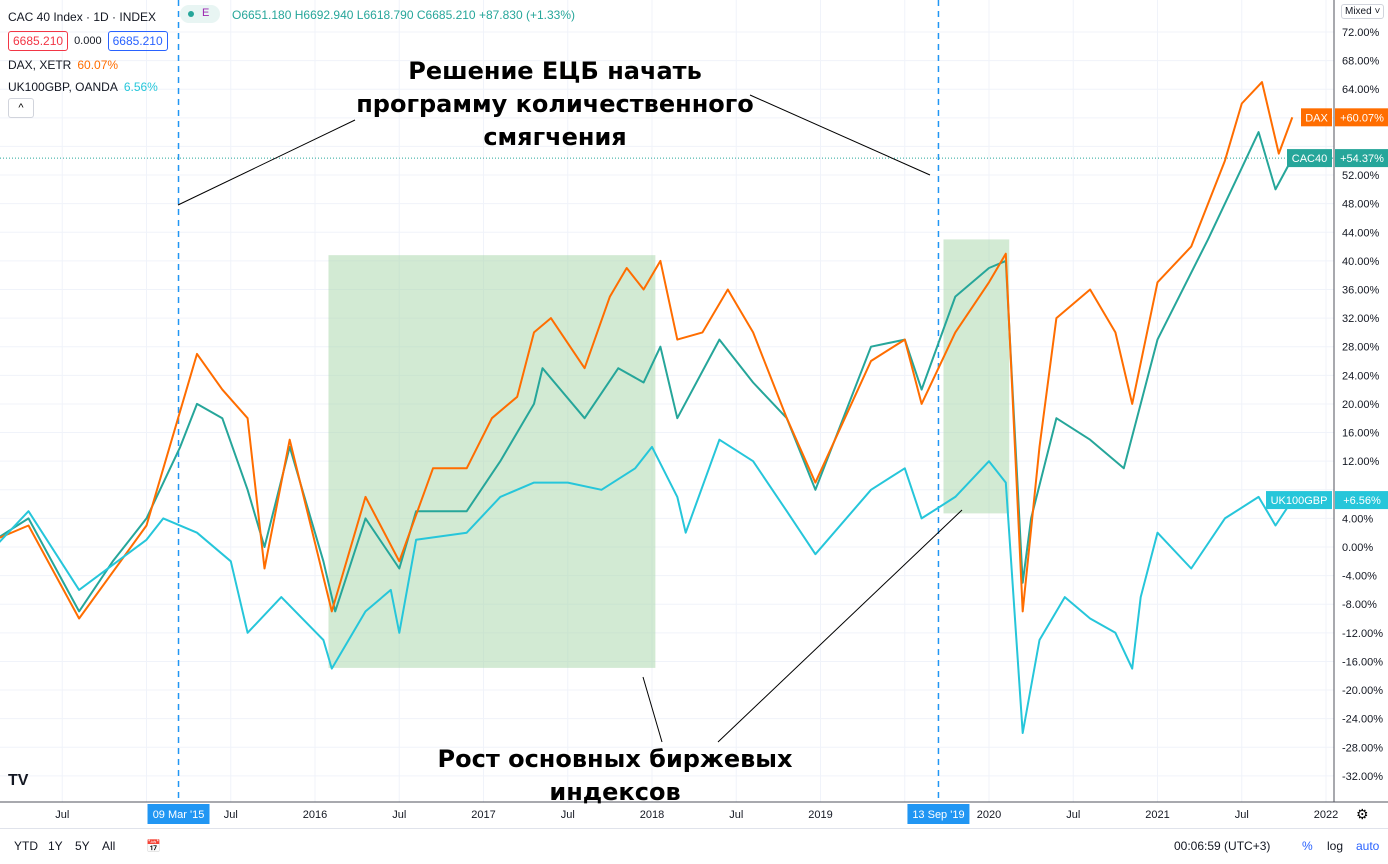 The image size is (1388, 864). Describe the element at coordinates (315, 815) in the screenshot. I see `x-tick-label: 2016` at that location.